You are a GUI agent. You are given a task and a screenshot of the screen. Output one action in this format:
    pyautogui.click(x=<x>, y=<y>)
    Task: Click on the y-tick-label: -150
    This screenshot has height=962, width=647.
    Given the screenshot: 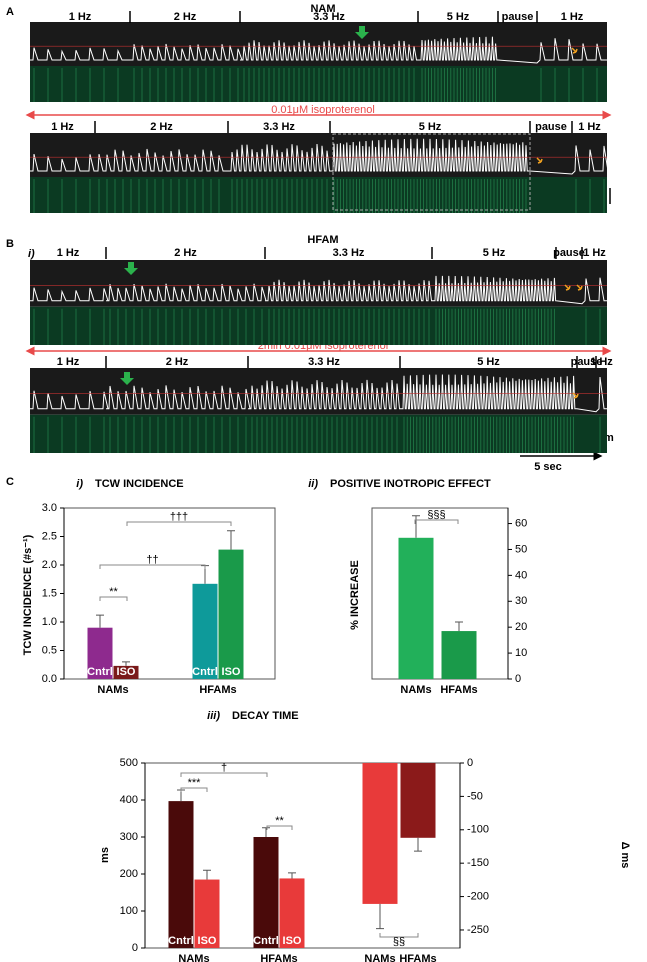 What is the action you would take?
    pyautogui.click(x=478, y=863)
    